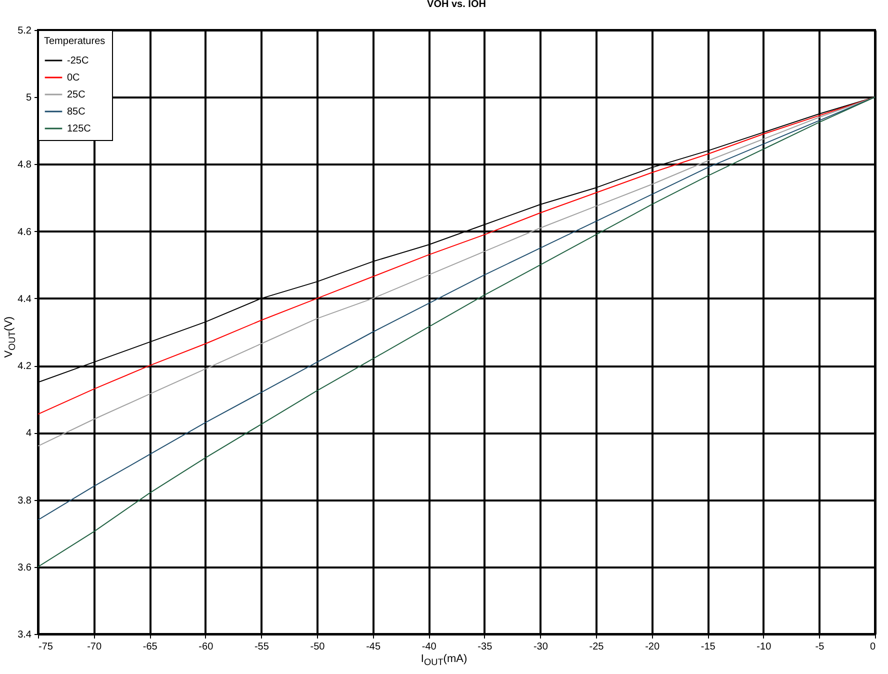 This screenshot has height=674, width=888. I want to click on y-tick-label: 4.4, so click(25, 299).